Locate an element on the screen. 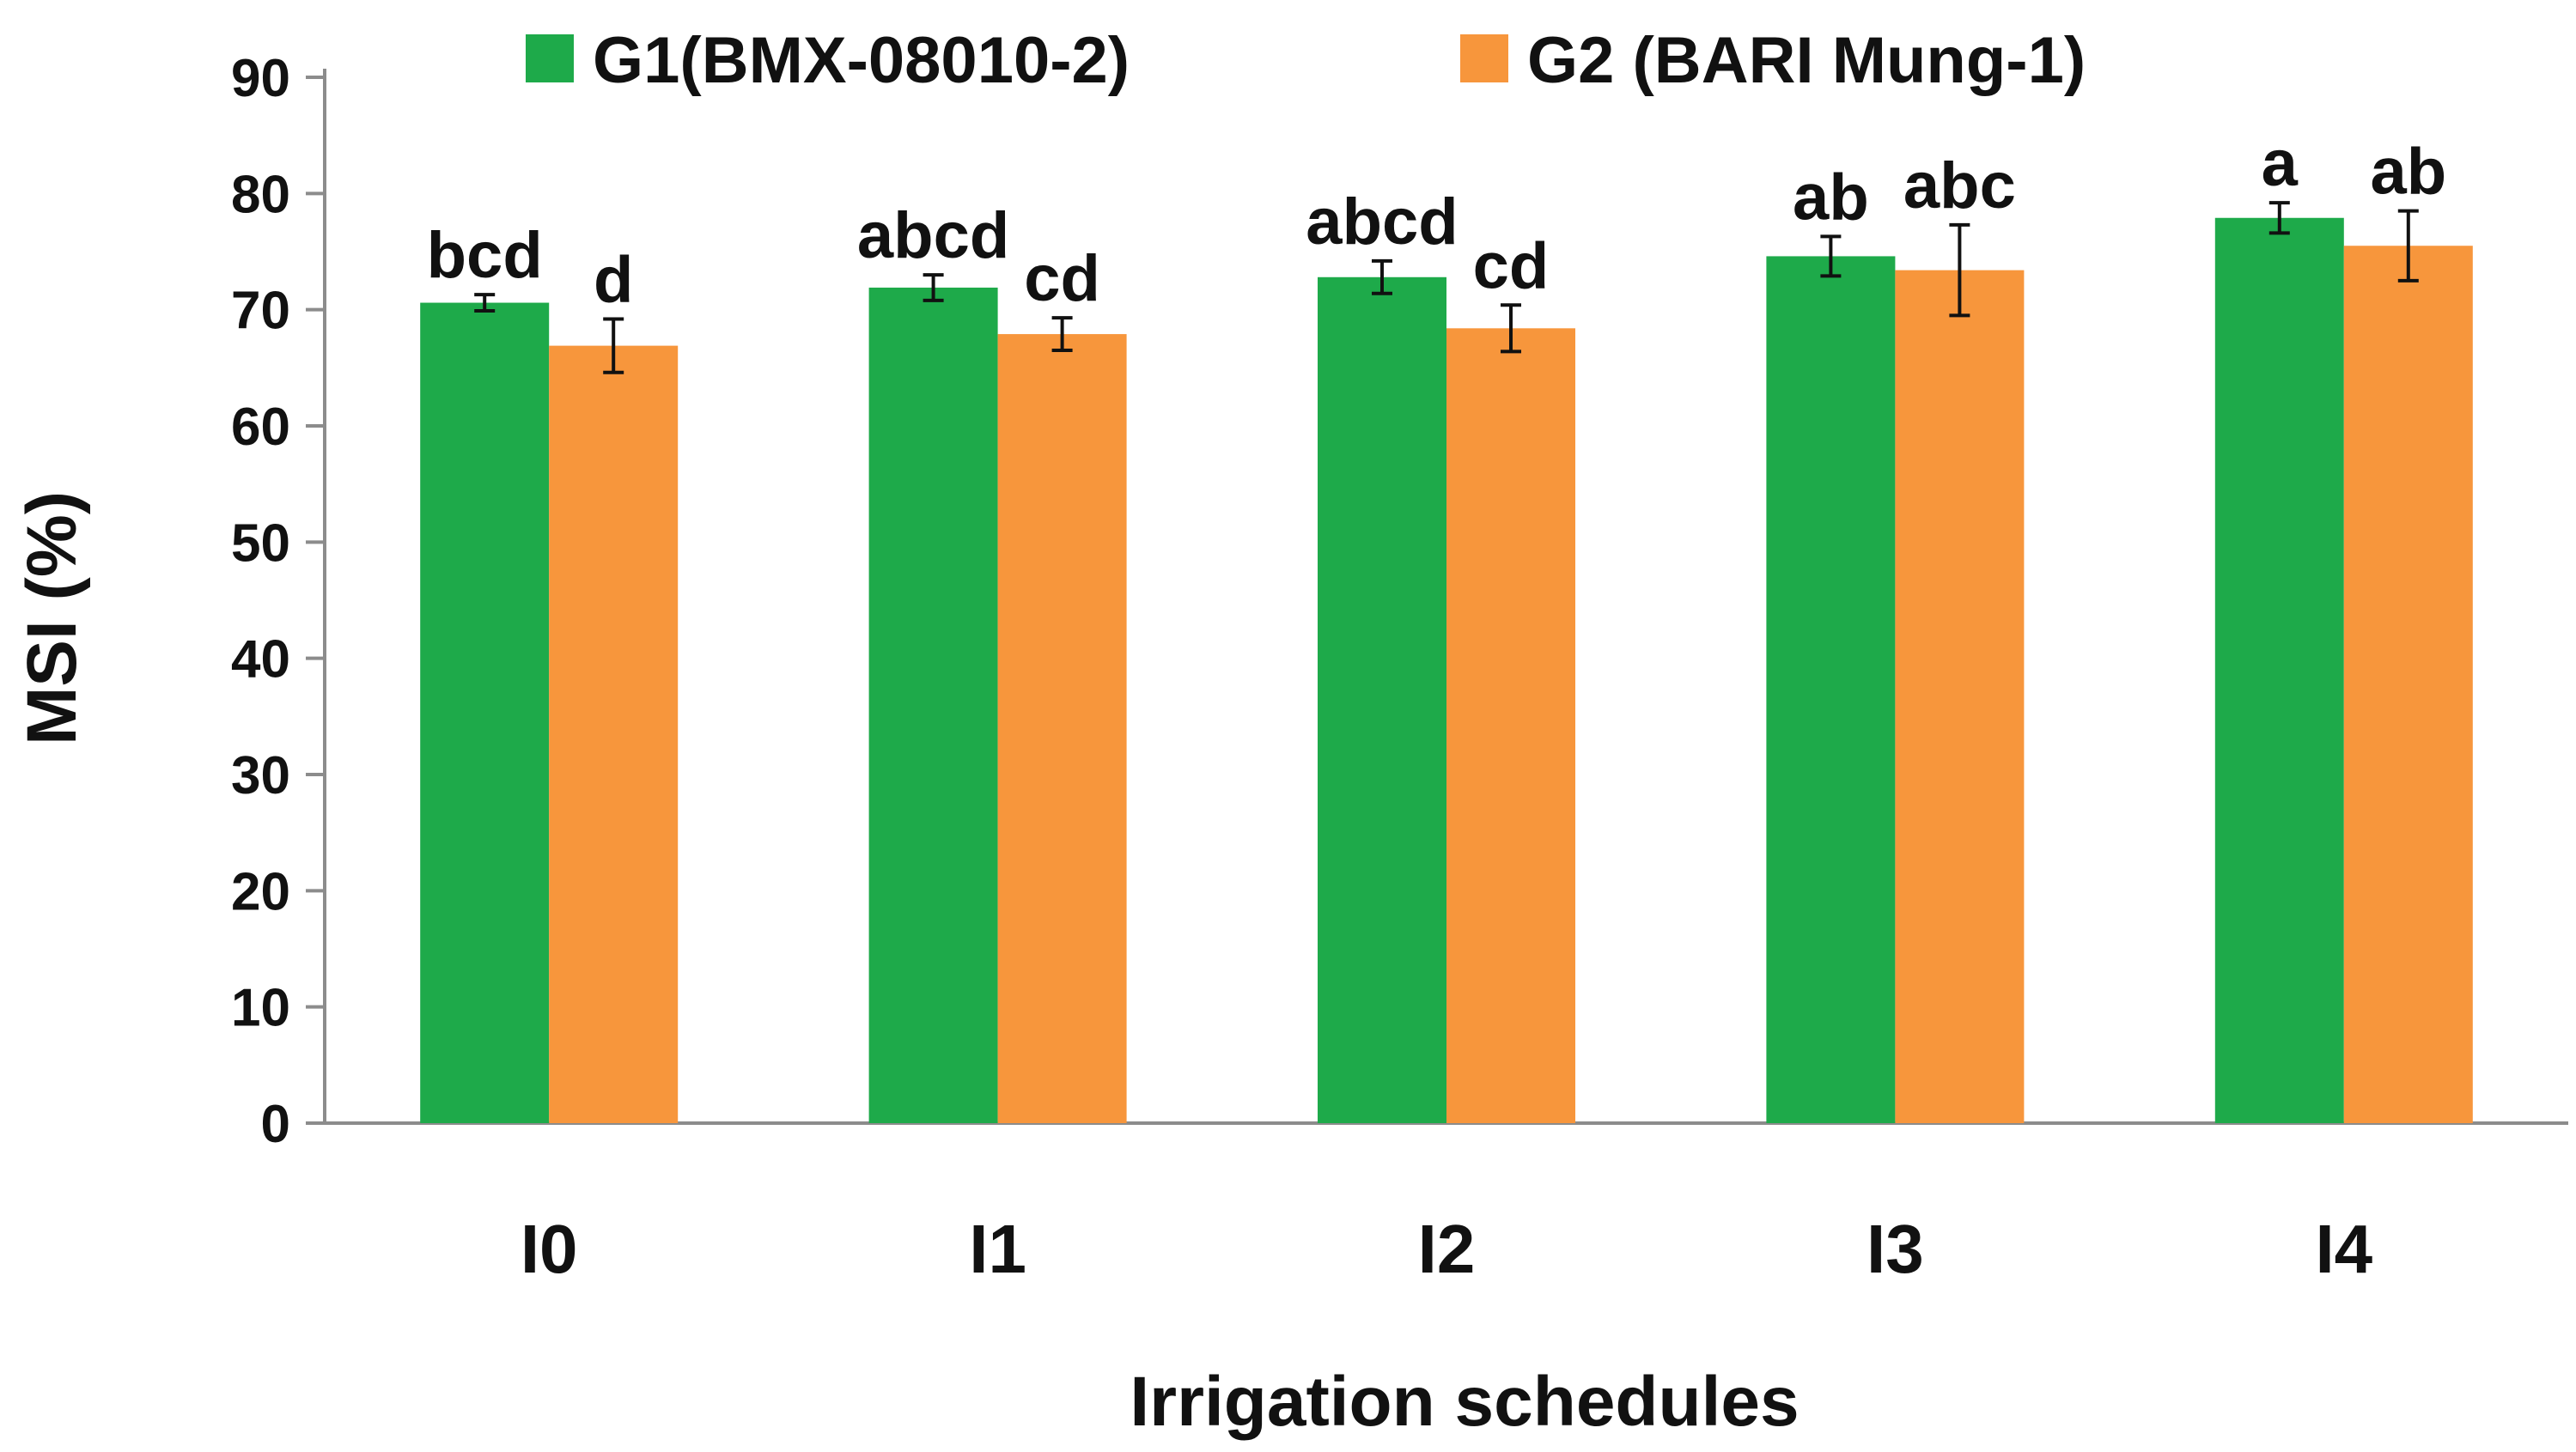 This screenshot has width=2576, height=1452. y-tick-label: 50 is located at coordinates (260, 543).